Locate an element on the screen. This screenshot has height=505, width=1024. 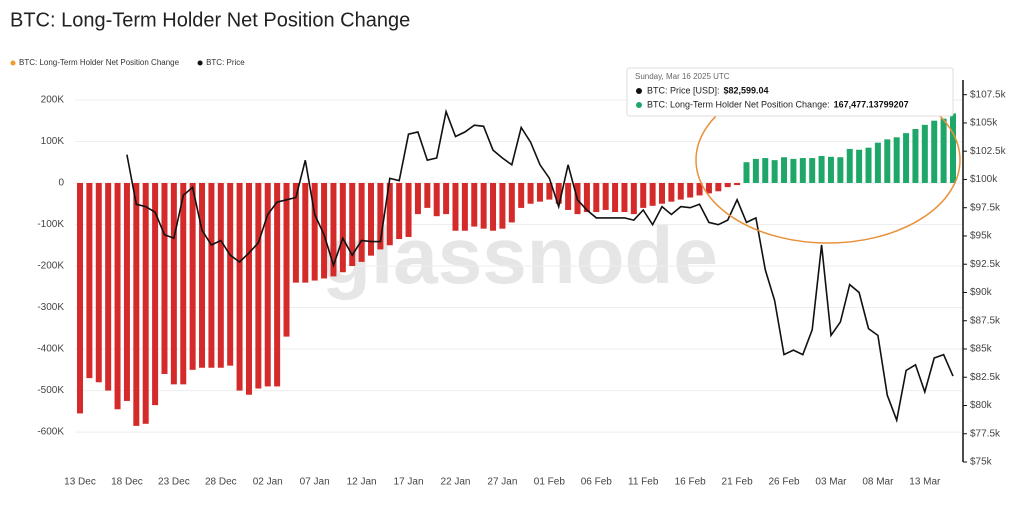
y-tick-label: -400K is located at coordinates (50, 349).